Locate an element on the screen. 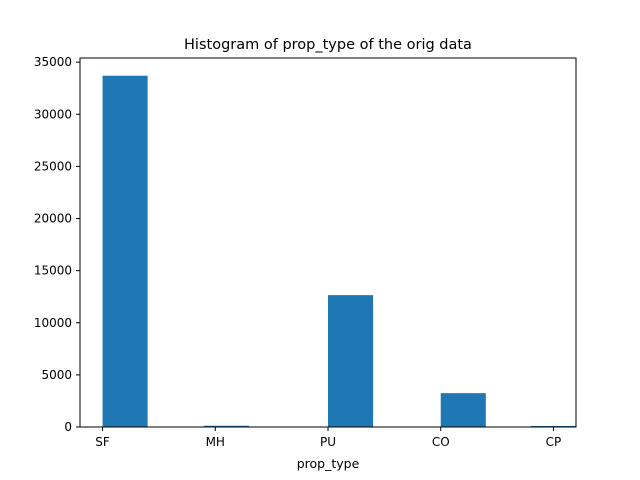 This screenshot has height=480, width=640. histogram-bar-mh is located at coordinates (227, 426).